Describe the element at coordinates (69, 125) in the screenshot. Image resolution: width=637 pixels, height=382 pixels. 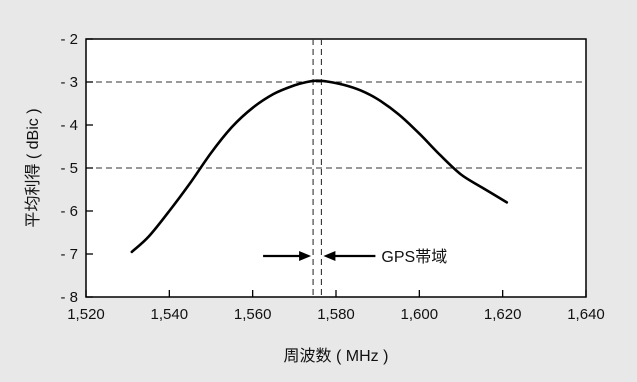
I see `y-tick-label-2: - 4` at that location.